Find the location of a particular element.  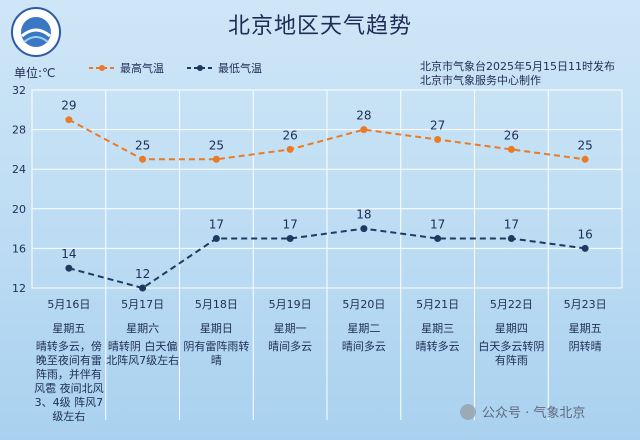

weather-description: 阴有雷阵雨转晴 is located at coordinates (216, 353).